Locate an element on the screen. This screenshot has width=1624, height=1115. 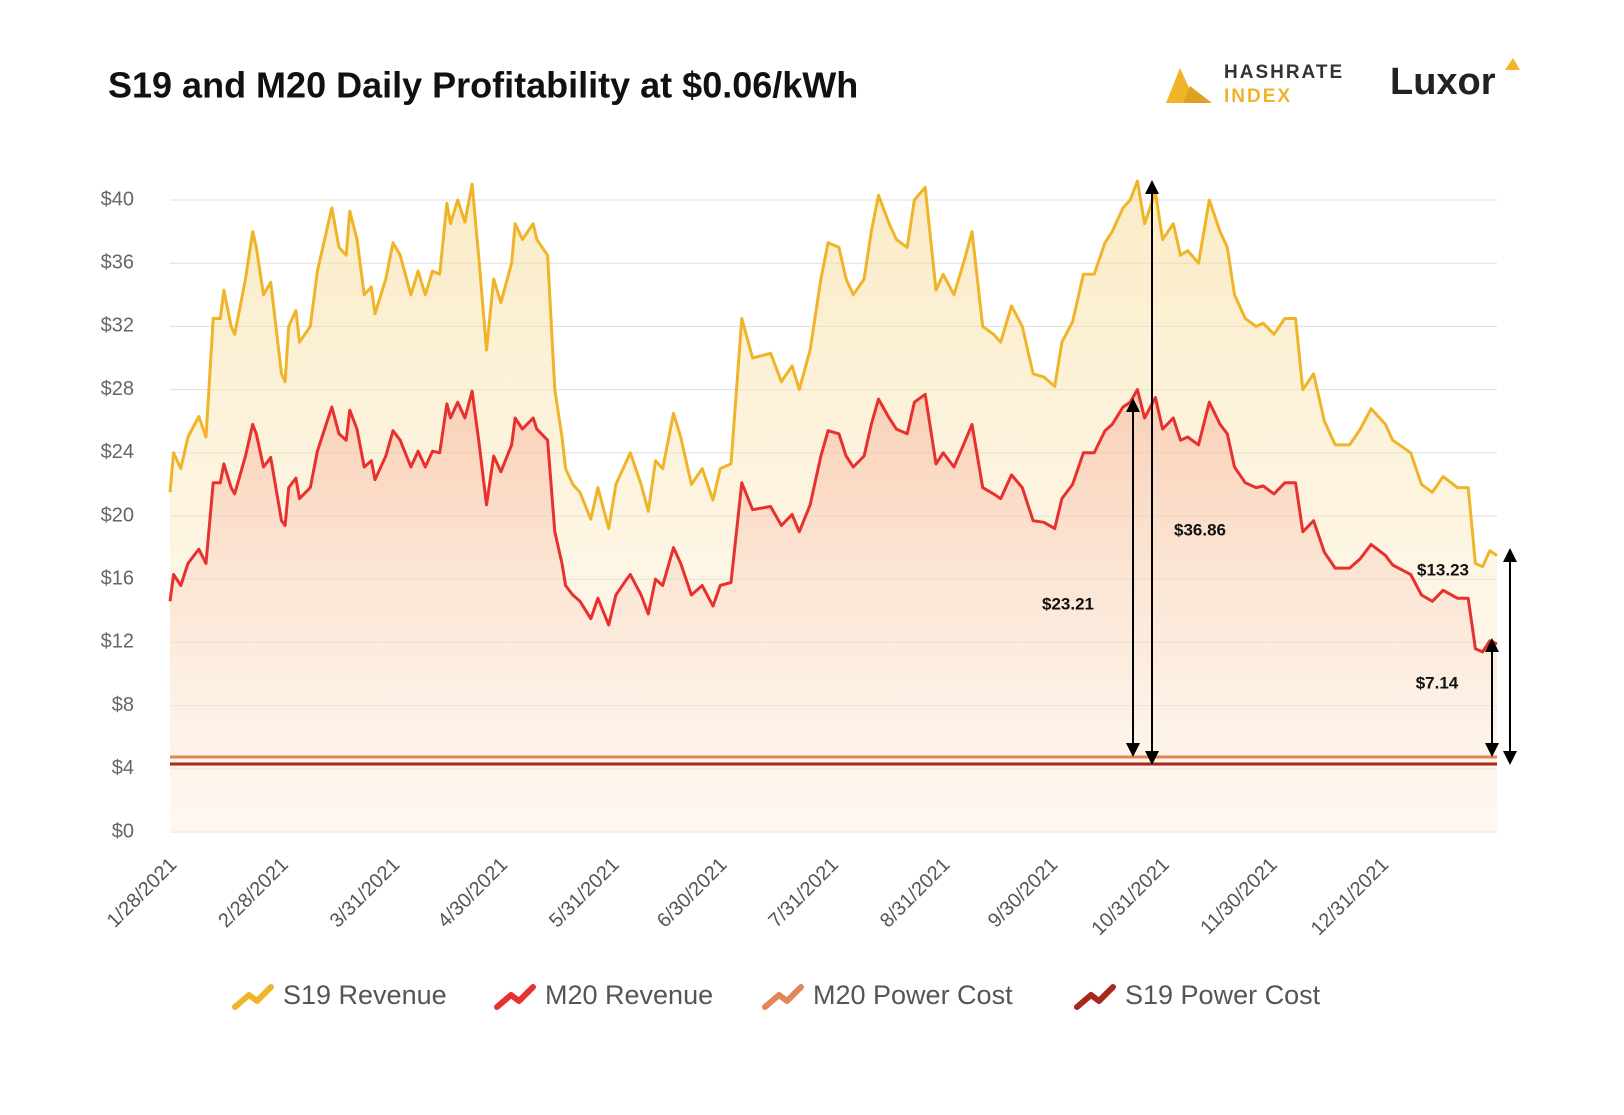
x-tick-label: 8/31/2021 is located at coordinates (915, 893).